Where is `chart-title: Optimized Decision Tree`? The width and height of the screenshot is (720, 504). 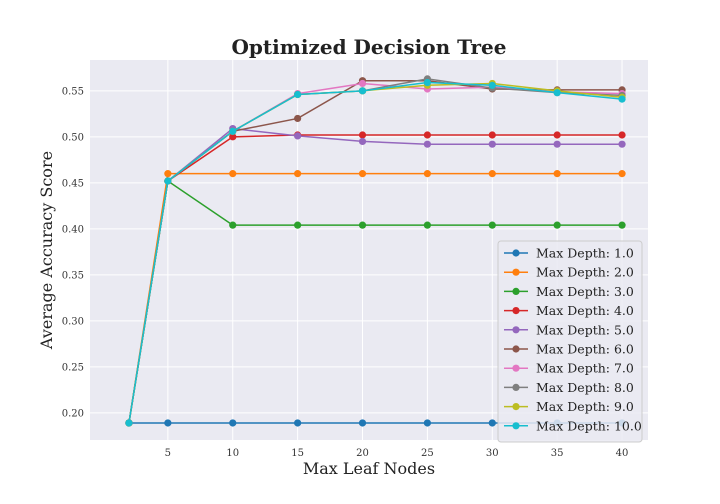
chart-title: Optimized Decision Tree is located at coordinates (369, 47).